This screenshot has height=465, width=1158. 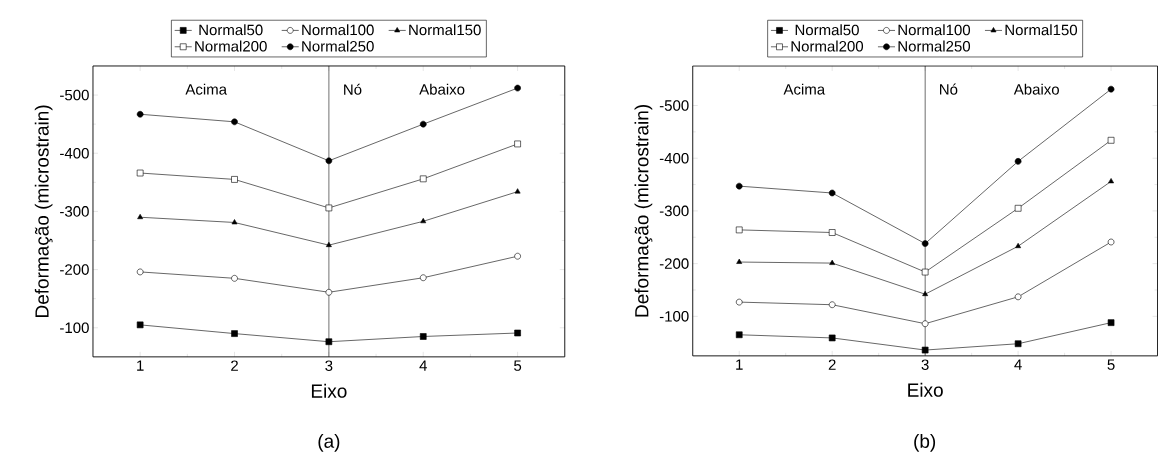 I want to click on text: (a), so click(x=329, y=443).